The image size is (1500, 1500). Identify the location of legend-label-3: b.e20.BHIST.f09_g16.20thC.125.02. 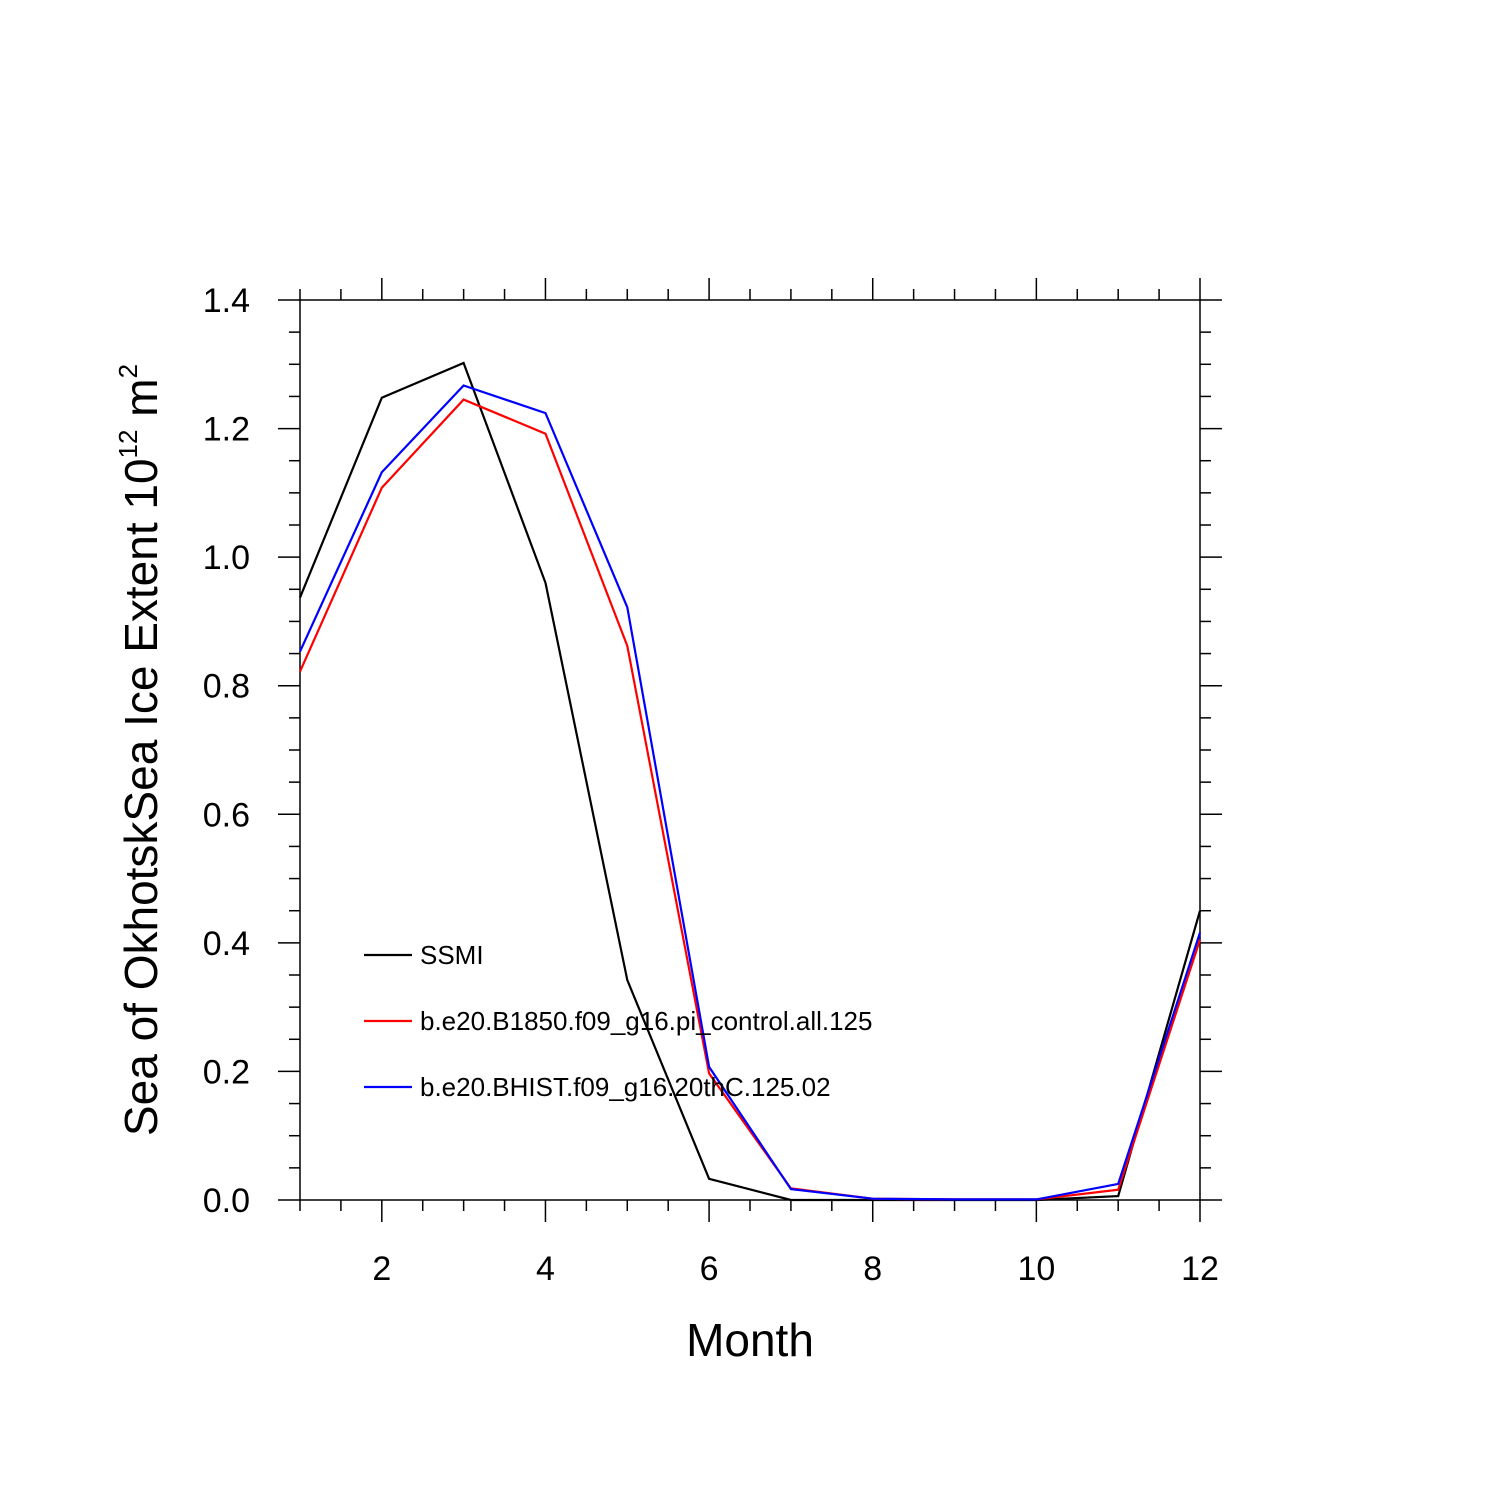
(625, 1087).